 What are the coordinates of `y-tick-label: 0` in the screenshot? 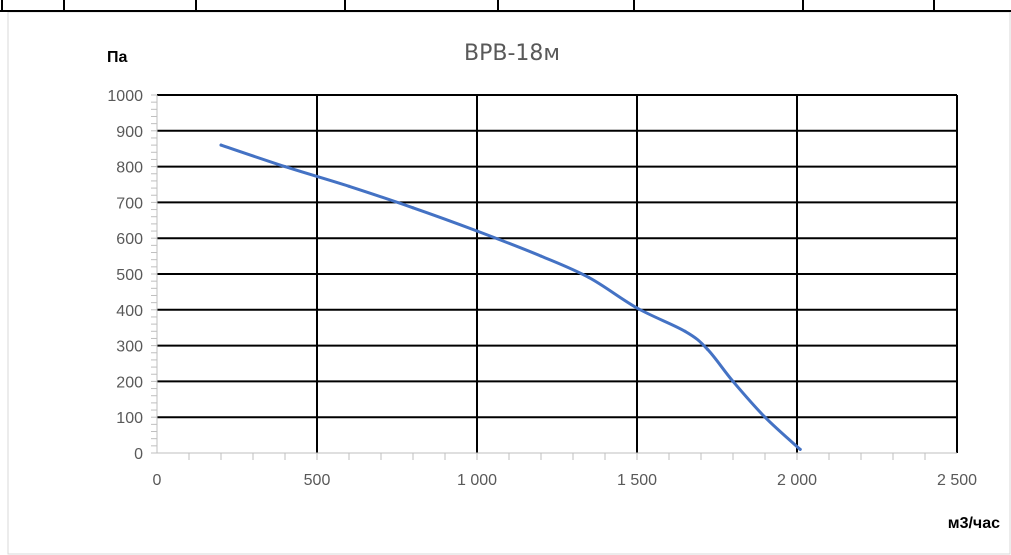 It's located at (138, 454).